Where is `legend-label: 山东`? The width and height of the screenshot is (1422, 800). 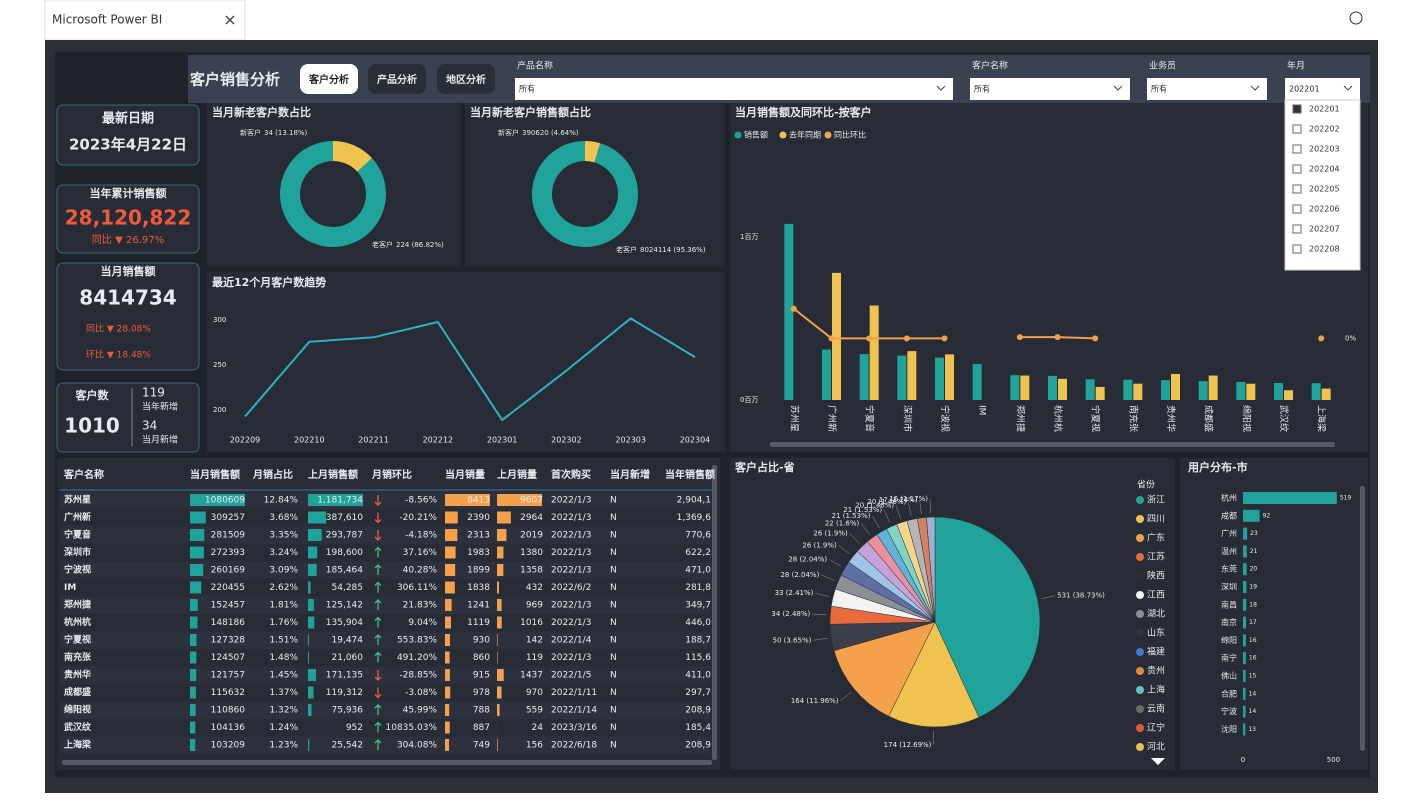 legend-label: 山东 is located at coordinates (1156, 633).